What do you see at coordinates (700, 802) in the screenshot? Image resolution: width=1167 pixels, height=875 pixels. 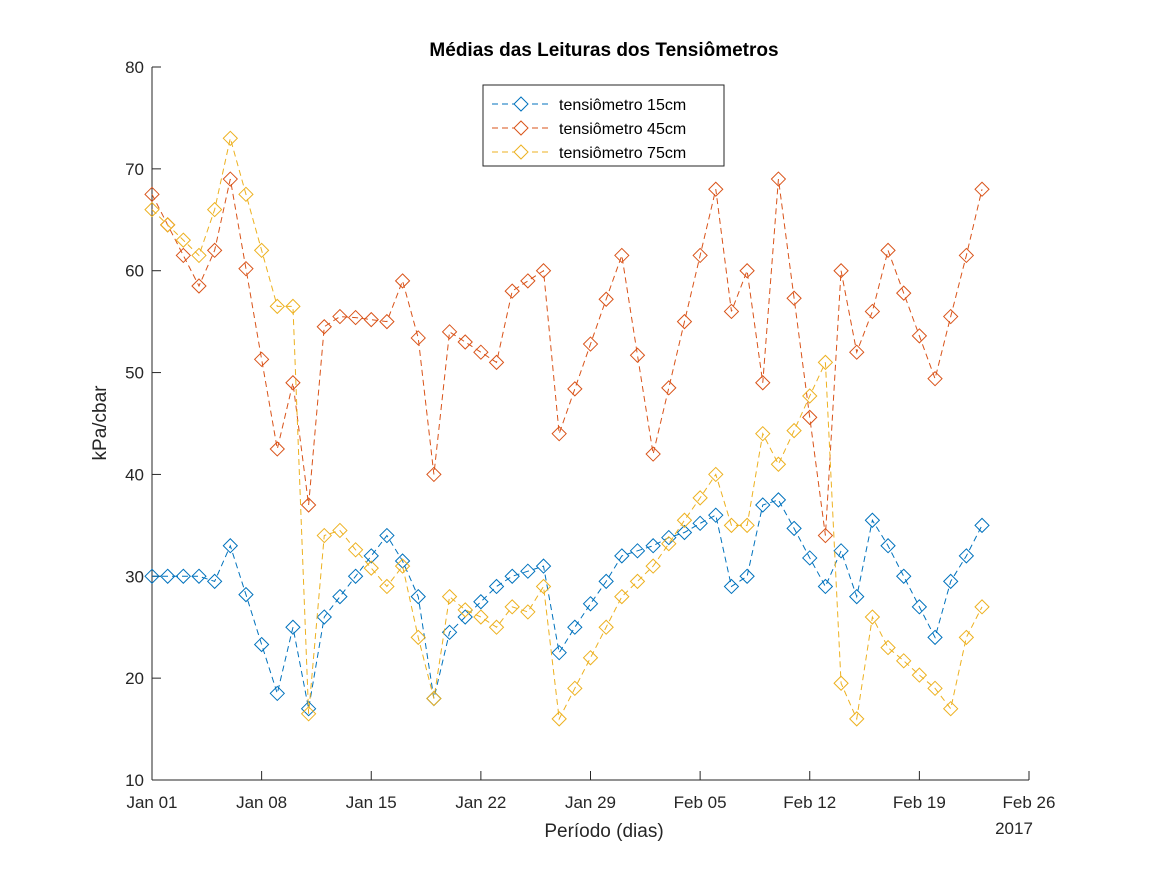 I see `x-tick-label: Feb 05` at bounding box center [700, 802].